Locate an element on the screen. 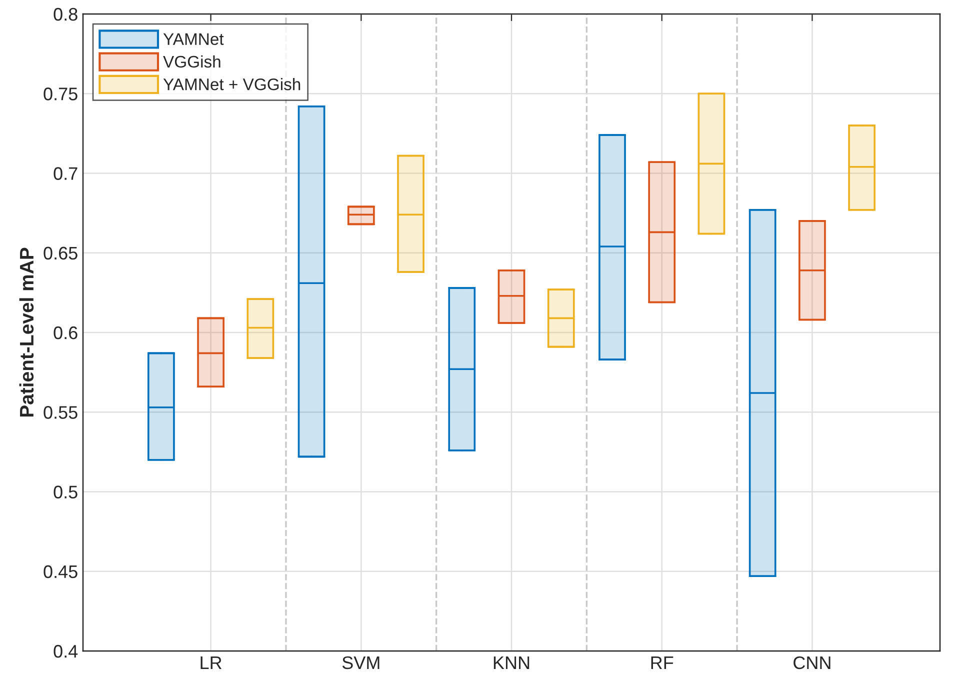  x-tick-label: LR is located at coordinates (211, 662).